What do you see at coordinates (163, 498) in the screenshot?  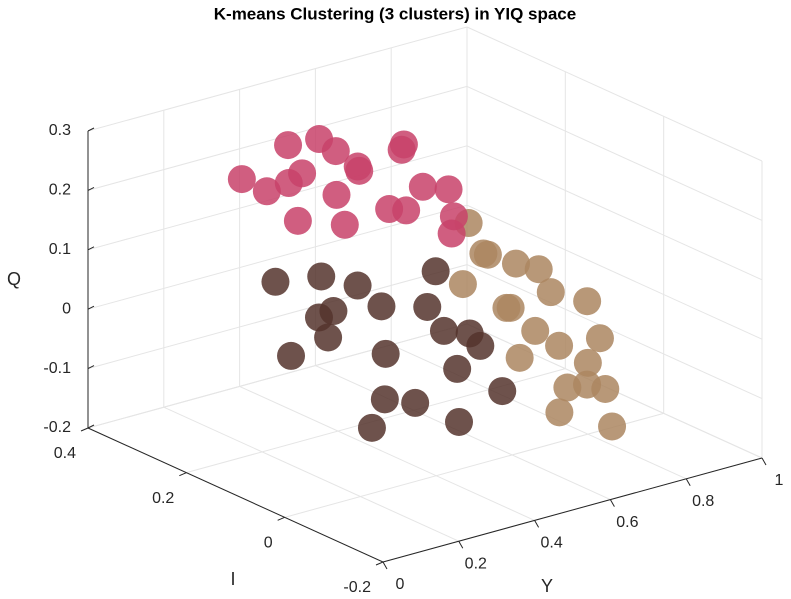 I see `y-tick-label: 0.2` at bounding box center [163, 498].